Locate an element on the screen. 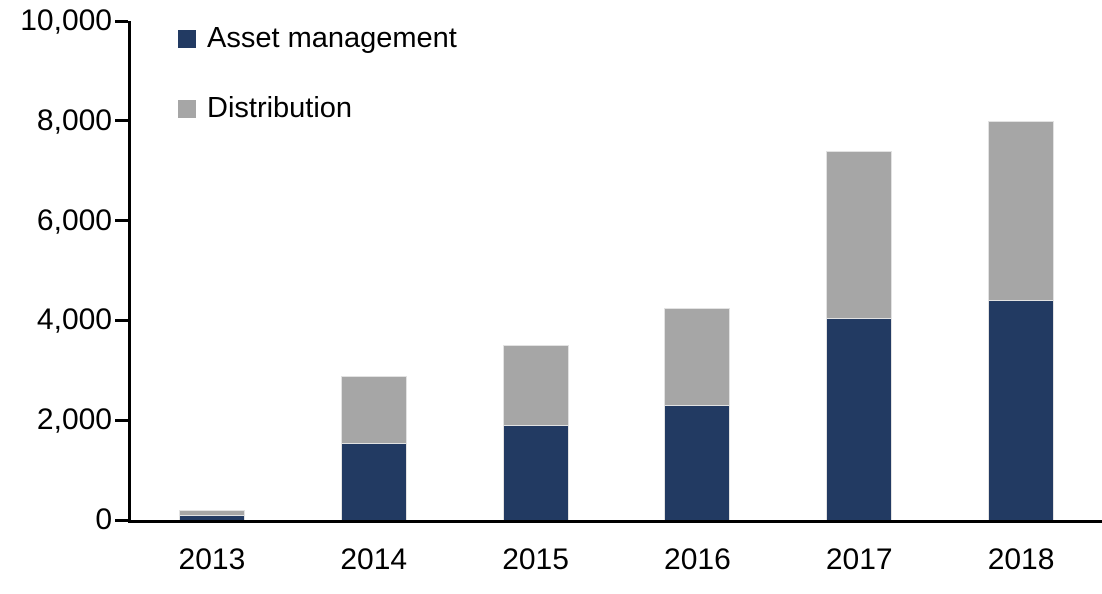 This screenshot has width=1102, height=594. bar-2018 is located at coordinates (1021, 320).